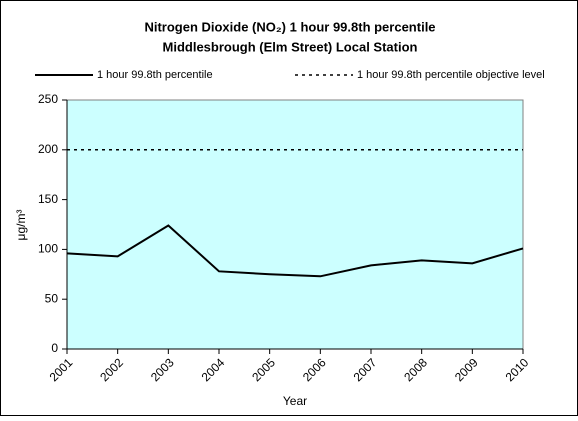 Image resolution: width=578 pixels, height=421 pixels. I want to click on y-tick-label: 150, so click(48, 199).